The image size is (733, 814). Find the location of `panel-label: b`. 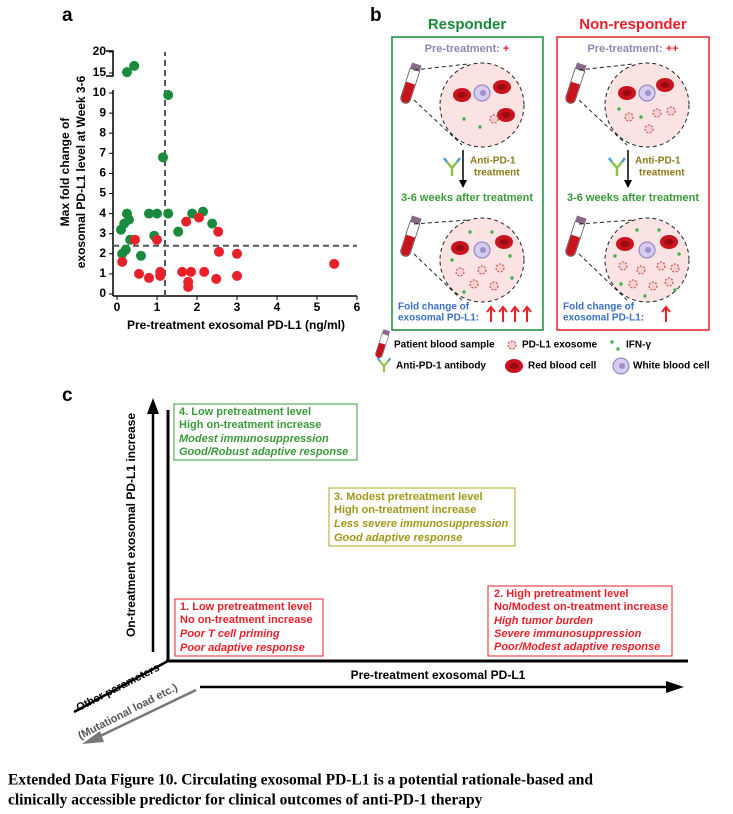

panel-label: b is located at coordinates (376, 15).